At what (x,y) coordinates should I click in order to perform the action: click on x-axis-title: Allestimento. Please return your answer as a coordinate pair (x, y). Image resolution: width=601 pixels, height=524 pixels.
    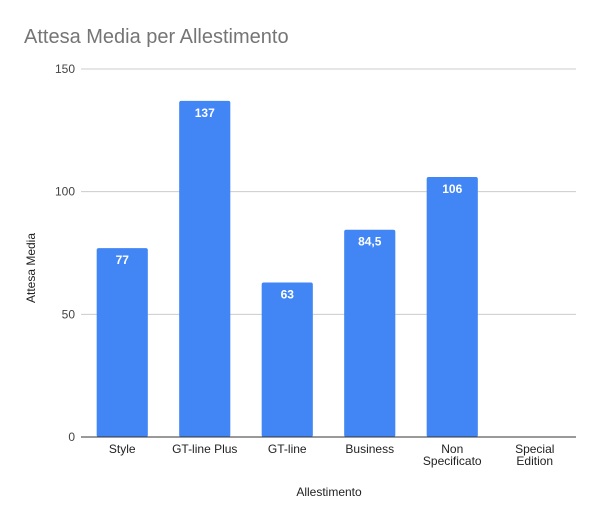
    Looking at the image, I should click on (329, 492).